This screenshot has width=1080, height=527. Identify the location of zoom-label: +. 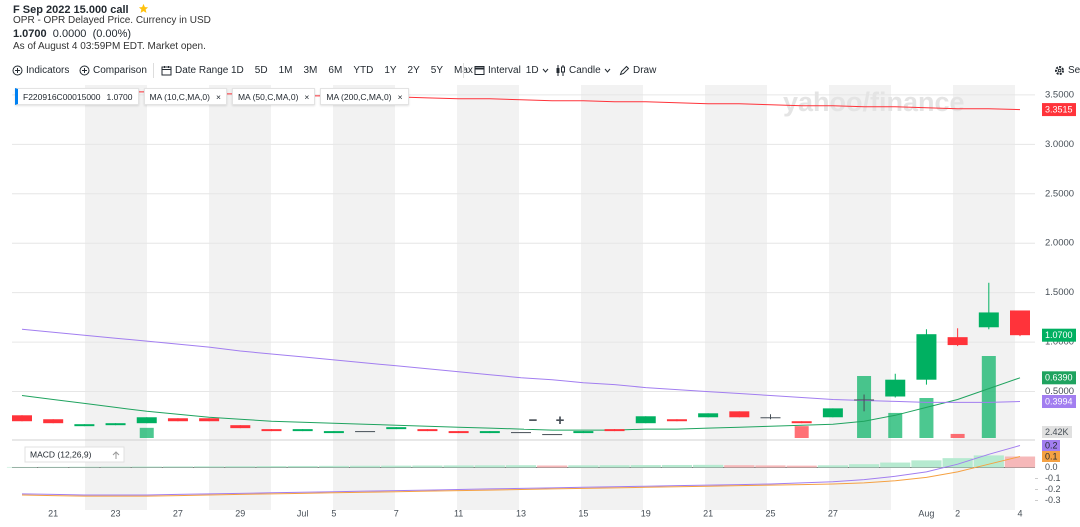
(560, 420).